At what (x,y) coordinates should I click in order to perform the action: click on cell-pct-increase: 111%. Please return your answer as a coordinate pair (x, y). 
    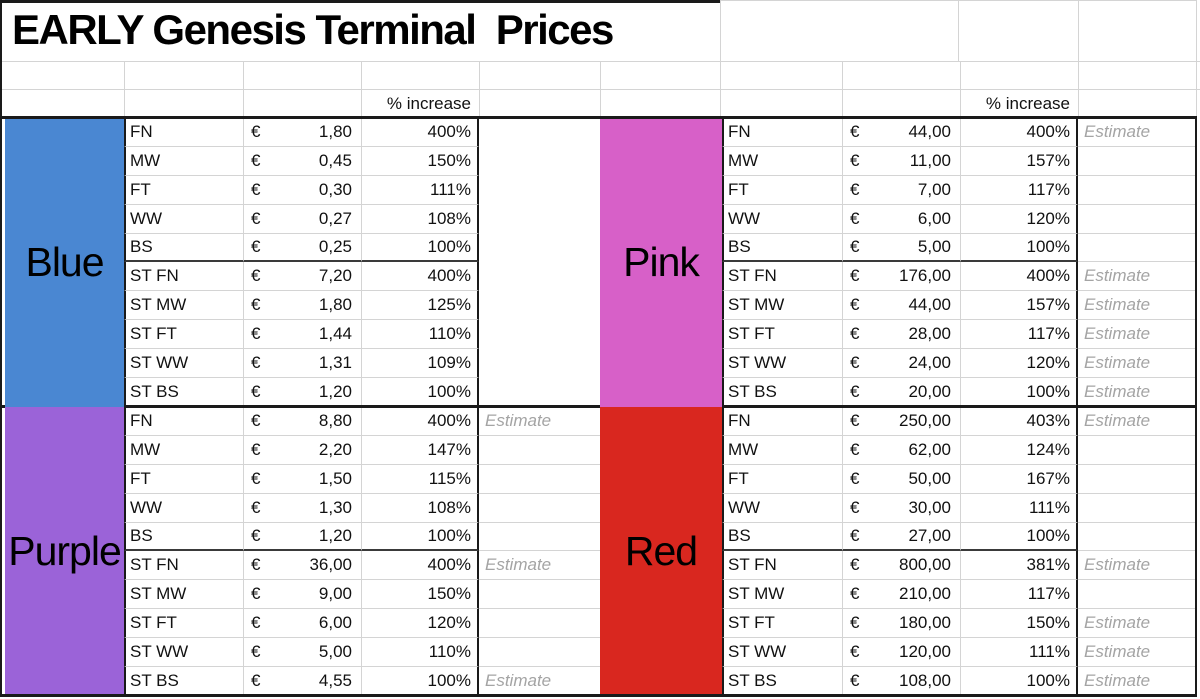
    Looking at the image, I should click on (420, 190).